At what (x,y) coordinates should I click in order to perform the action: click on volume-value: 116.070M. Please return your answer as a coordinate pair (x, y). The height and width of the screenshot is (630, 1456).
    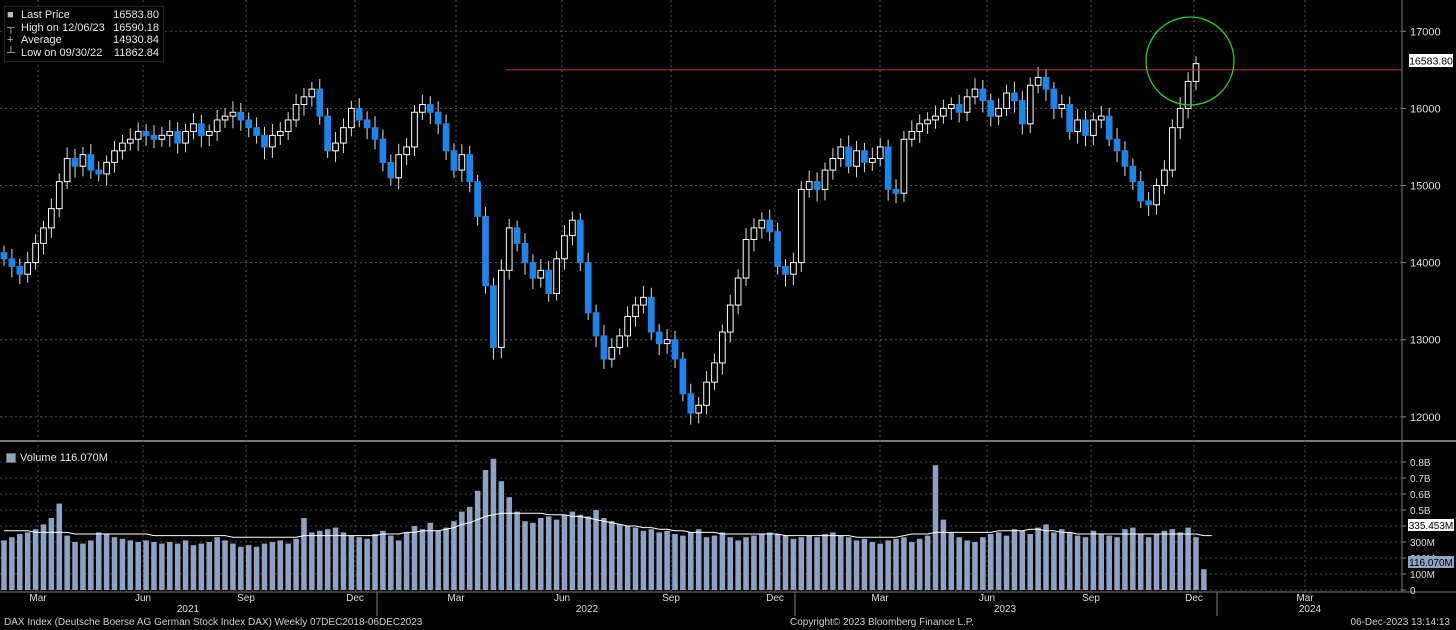
    Looking at the image, I should click on (83, 458).